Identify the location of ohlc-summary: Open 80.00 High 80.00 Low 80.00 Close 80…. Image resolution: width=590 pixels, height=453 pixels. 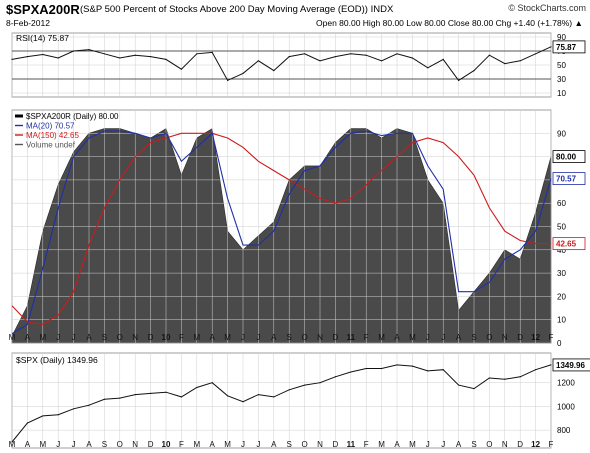
(449, 23).